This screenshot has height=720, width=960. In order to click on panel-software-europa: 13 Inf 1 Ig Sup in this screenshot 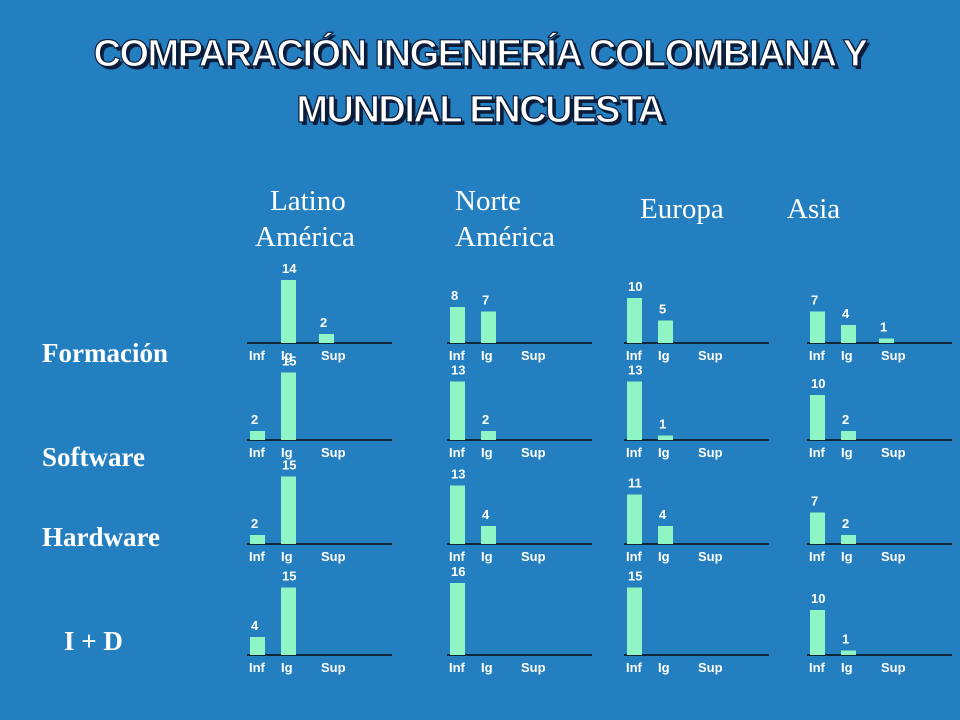, I will do `click(696, 411)`.